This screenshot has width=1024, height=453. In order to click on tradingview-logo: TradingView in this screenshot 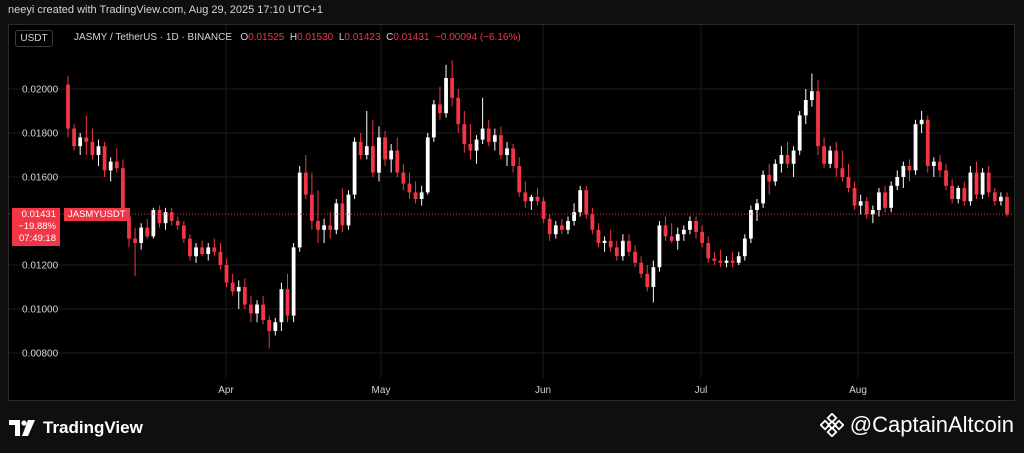, I will do `click(76, 428)`.